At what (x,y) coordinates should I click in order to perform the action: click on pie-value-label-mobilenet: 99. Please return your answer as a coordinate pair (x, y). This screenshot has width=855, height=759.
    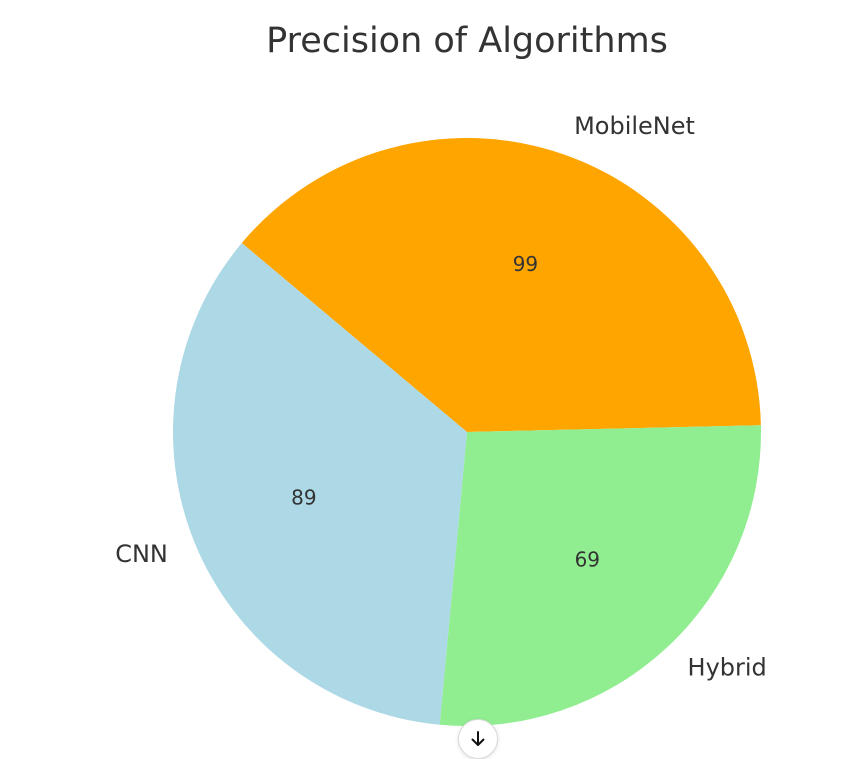
    Looking at the image, I should click on (525, 264).